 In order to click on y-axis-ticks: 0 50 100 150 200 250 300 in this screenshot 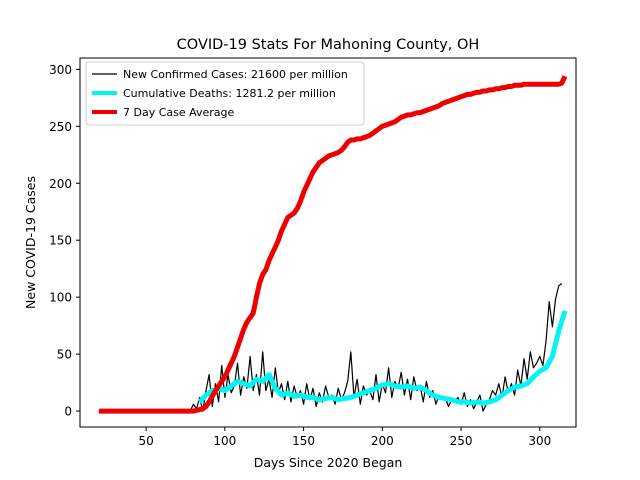, I will do `click(64, 241)`.